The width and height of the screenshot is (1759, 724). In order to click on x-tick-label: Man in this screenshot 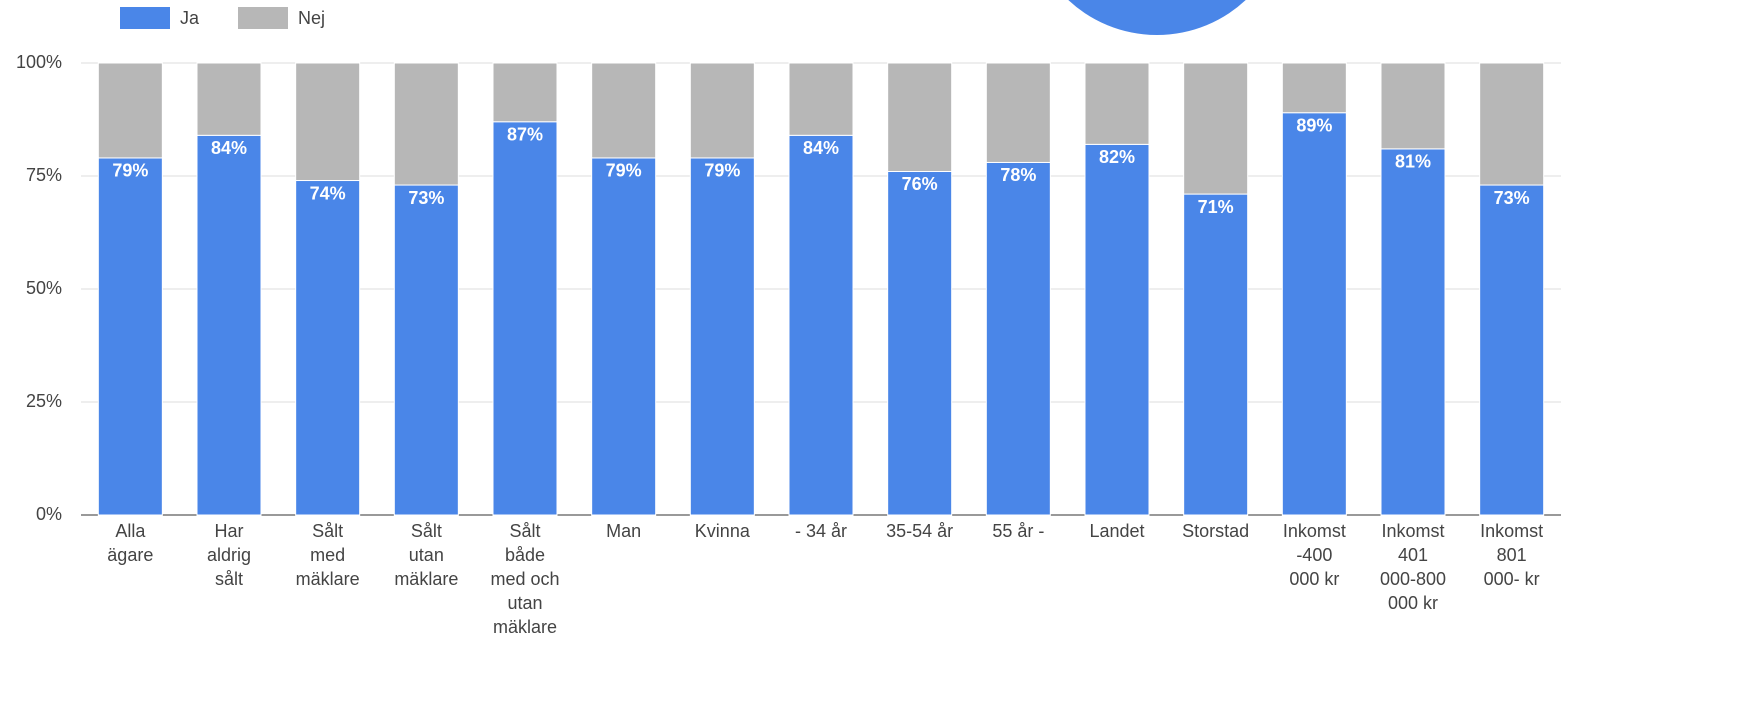, I will do `click(624, 531)`.